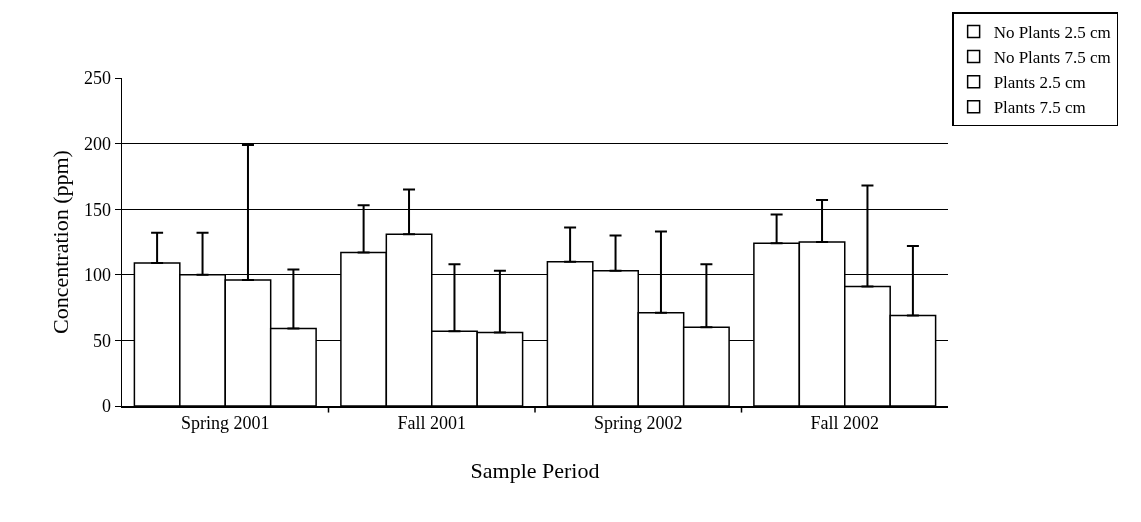 The height and width of the screenshot is (522, 1141). I want to click on legend-label: No Plants 2.5 cm, so click(1052, 33).